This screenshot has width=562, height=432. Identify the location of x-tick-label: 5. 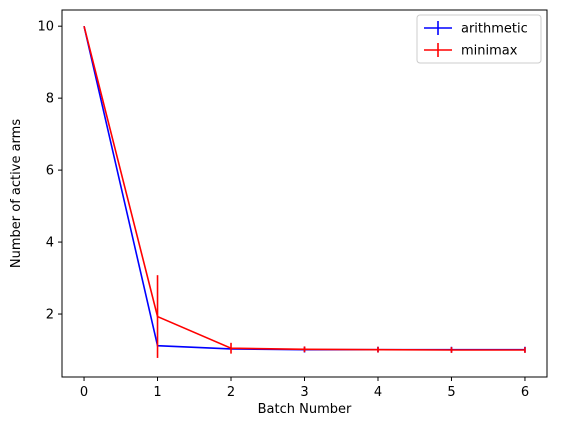
(451, 392).